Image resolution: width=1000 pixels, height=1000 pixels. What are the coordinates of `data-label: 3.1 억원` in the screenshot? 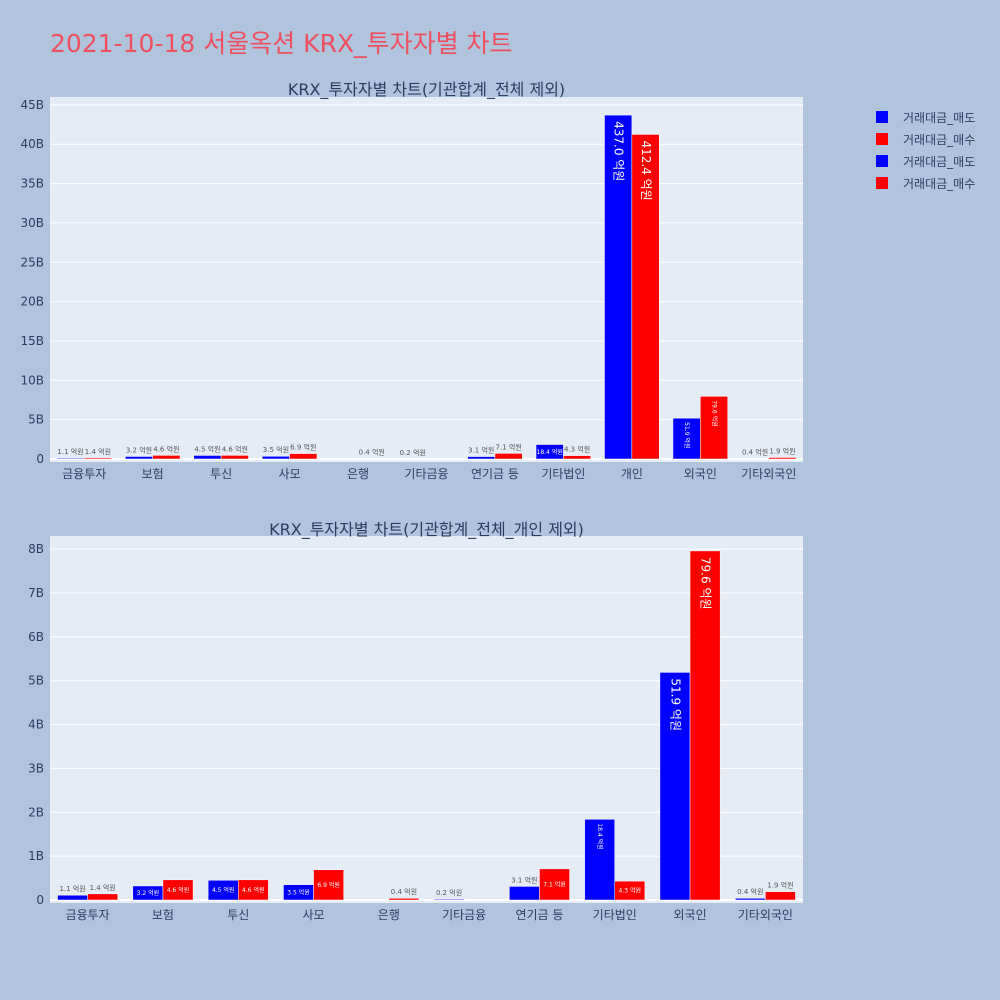 It's located at (524, 879).